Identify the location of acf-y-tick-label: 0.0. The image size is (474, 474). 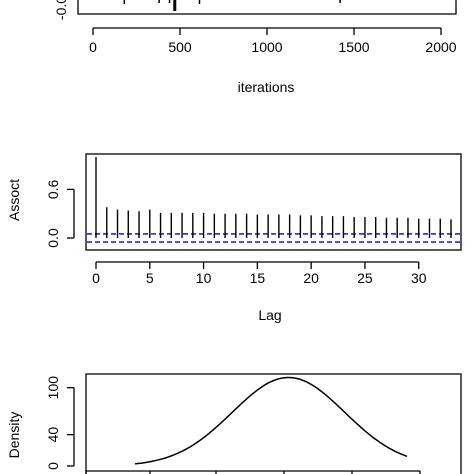
(53, 238).